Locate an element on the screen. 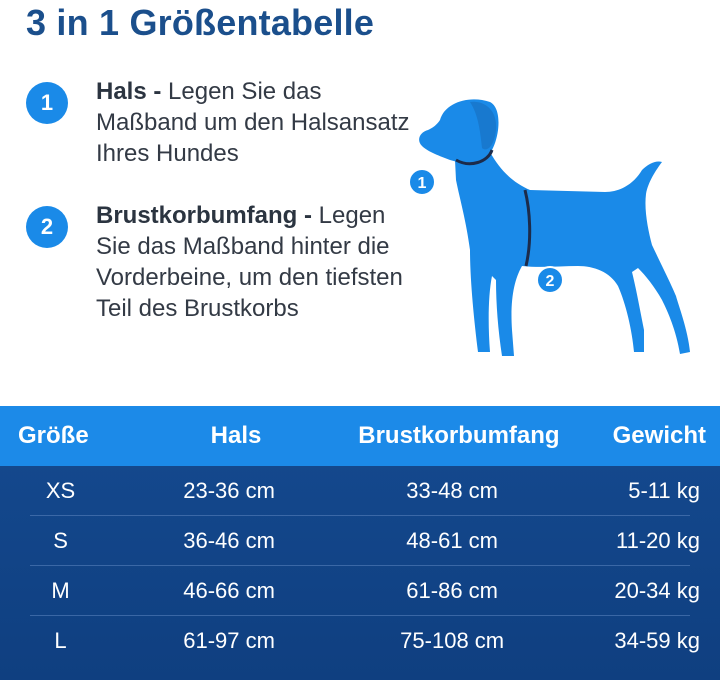 The height and width of the screenshot is (680, 720). cell-size: XS is located at coordinates (60, 490).